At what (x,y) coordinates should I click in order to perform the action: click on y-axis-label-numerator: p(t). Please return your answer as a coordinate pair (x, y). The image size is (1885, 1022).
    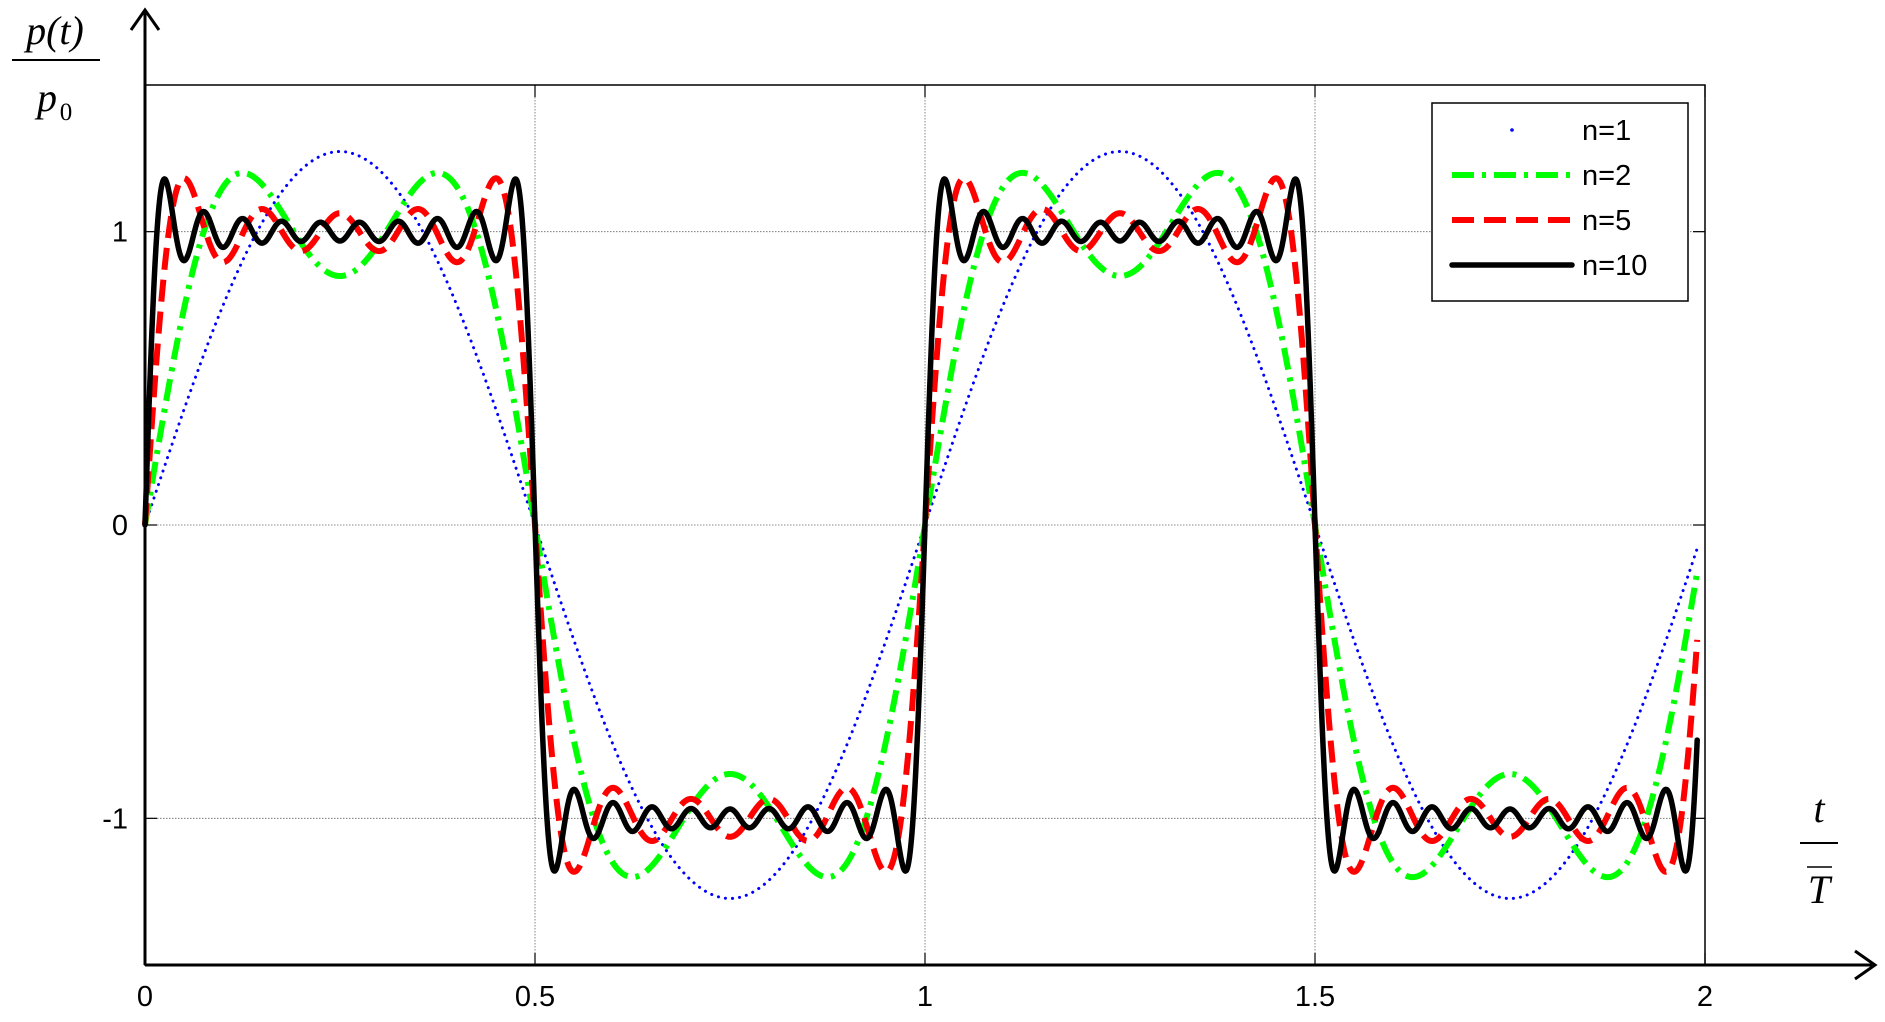
    Looking at the image, I should click on (53, 30).